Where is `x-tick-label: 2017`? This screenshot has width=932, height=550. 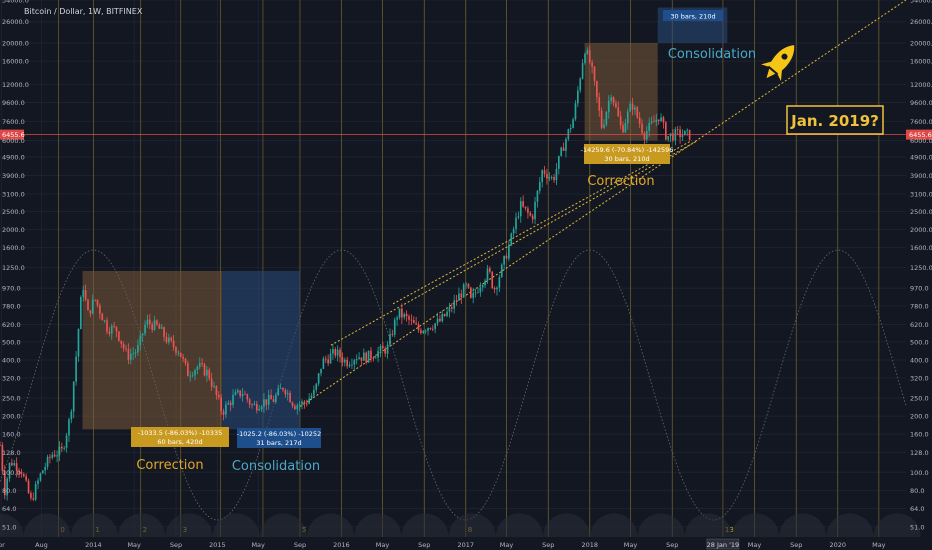 x-tick-label: 2017 is located at coordinates (465, 545).